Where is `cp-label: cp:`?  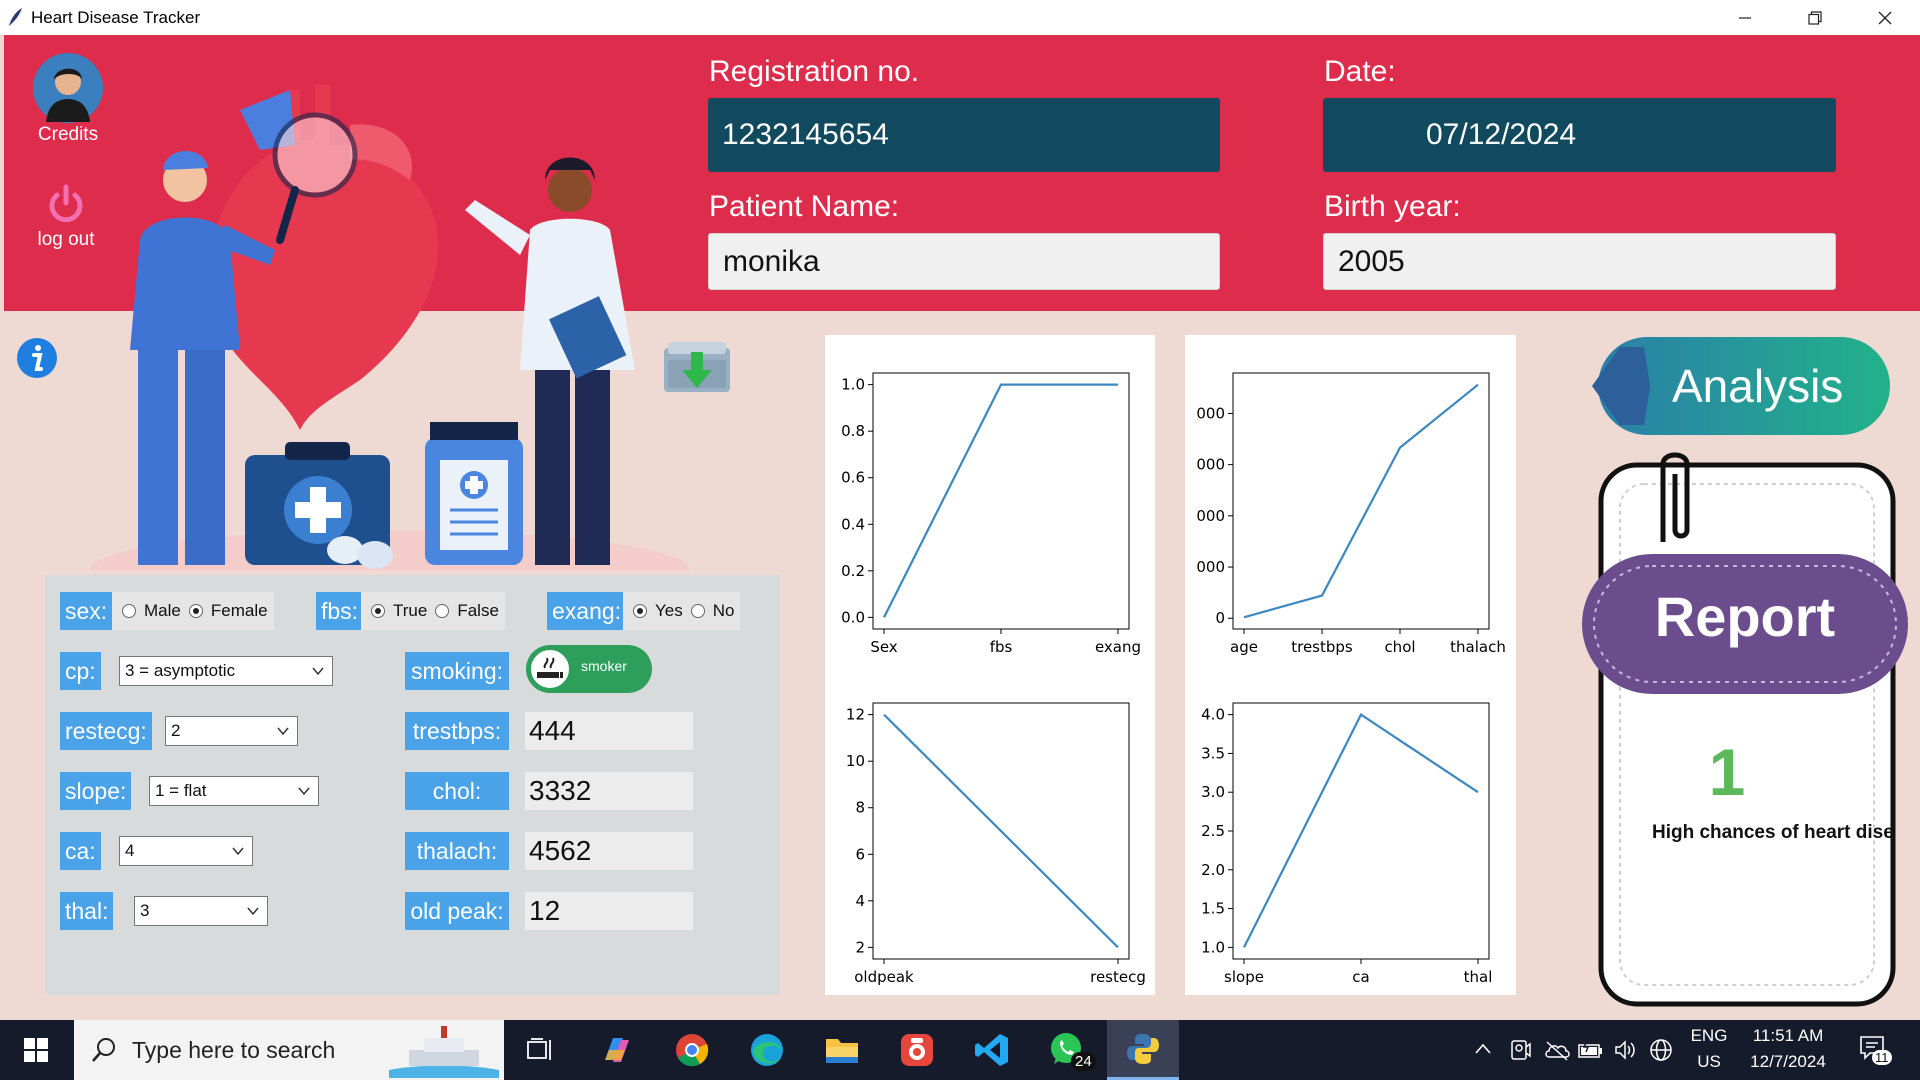 cp-label: cp: is located at coordinates (80, 671).